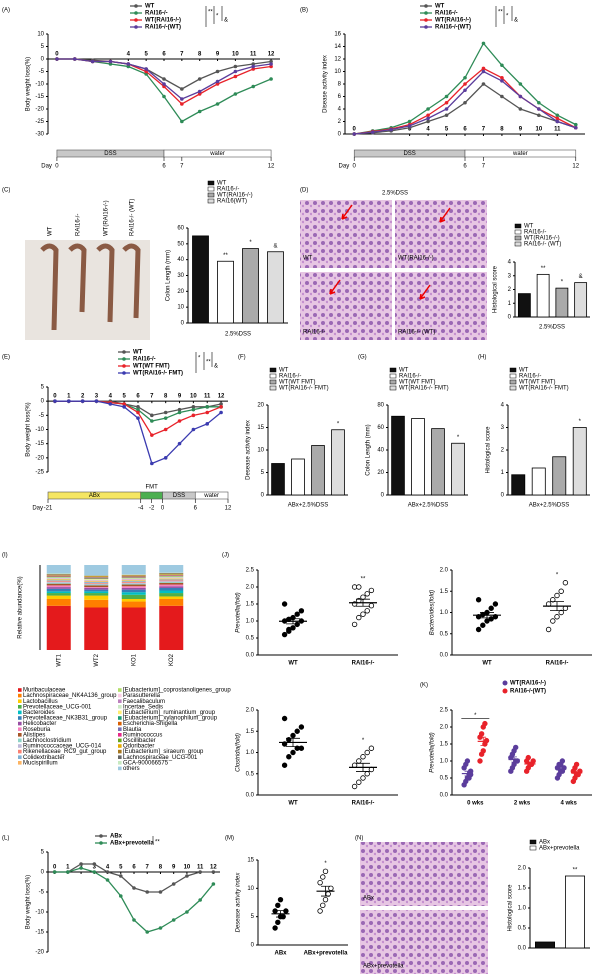 This screenshot has width=600, height=979. Describe the element at coordinates (169, 713) in the screenshot. I see `legend-label: [Eubacterium]_ruminantium_group` at that location.